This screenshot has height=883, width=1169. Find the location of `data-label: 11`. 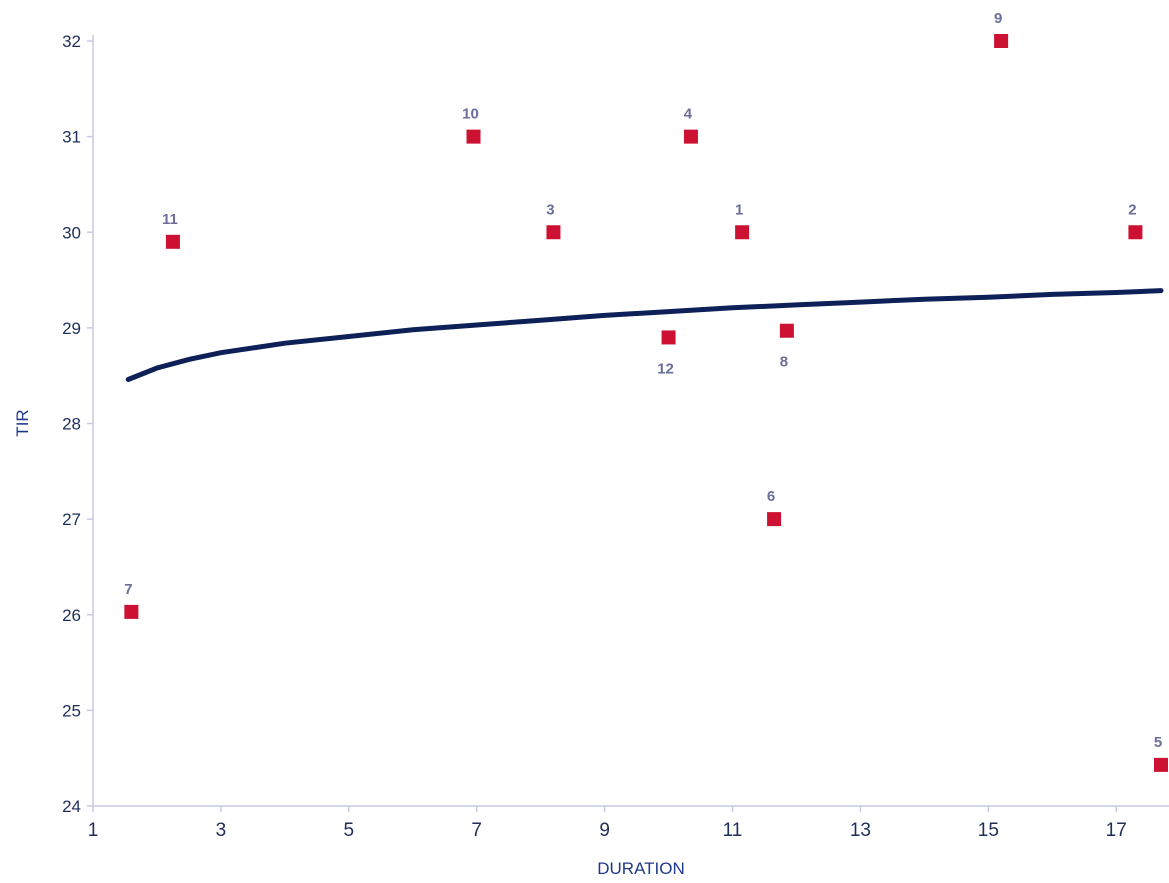

data-label: 11 is located at coordinates (170, 219).